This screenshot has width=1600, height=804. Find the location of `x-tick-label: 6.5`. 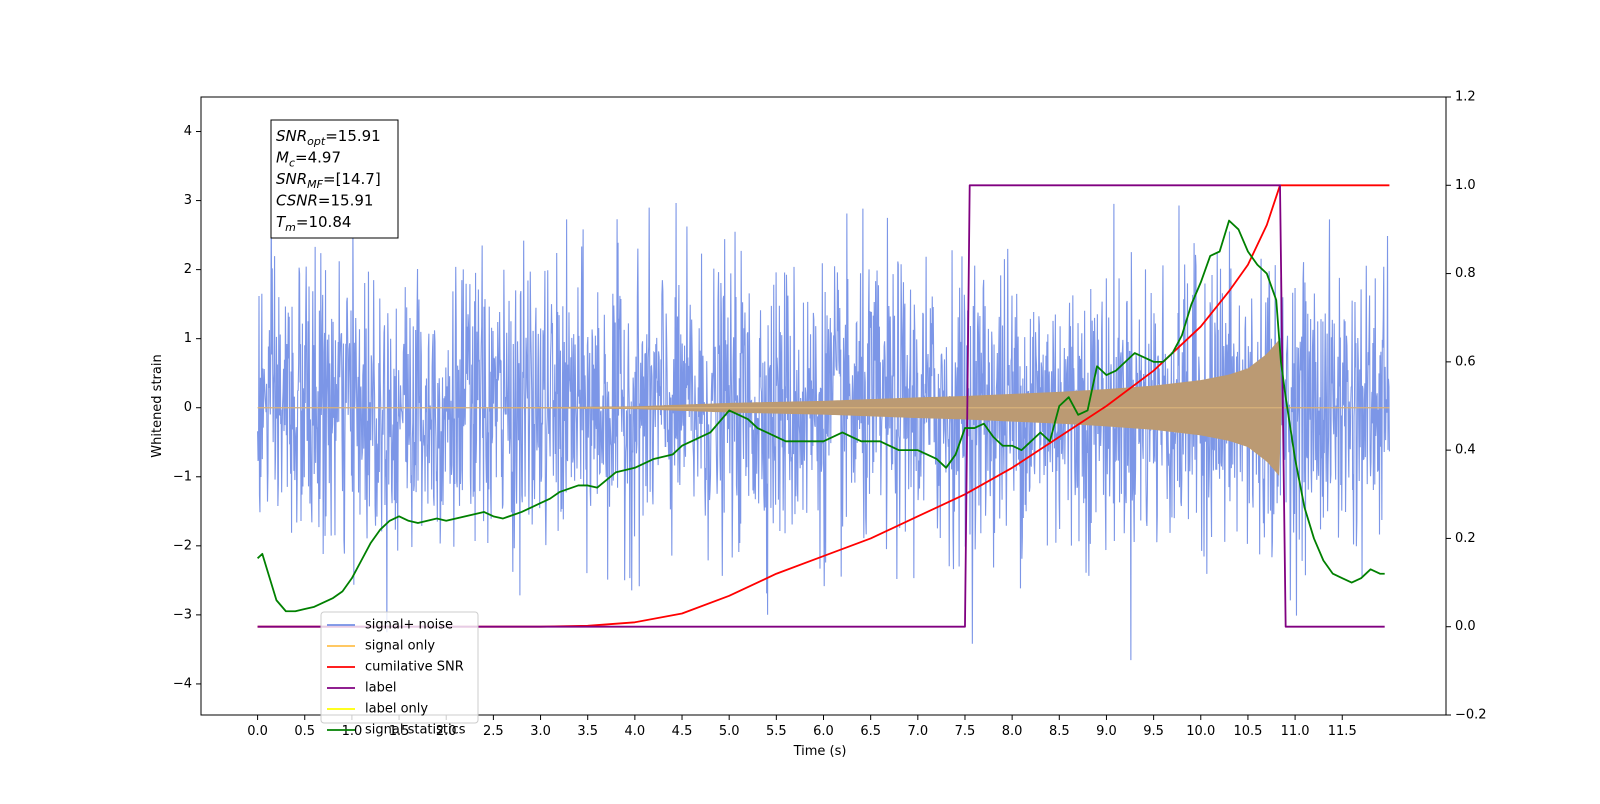

x-tick-label: 6.5 is located at coordinates (870, 731).